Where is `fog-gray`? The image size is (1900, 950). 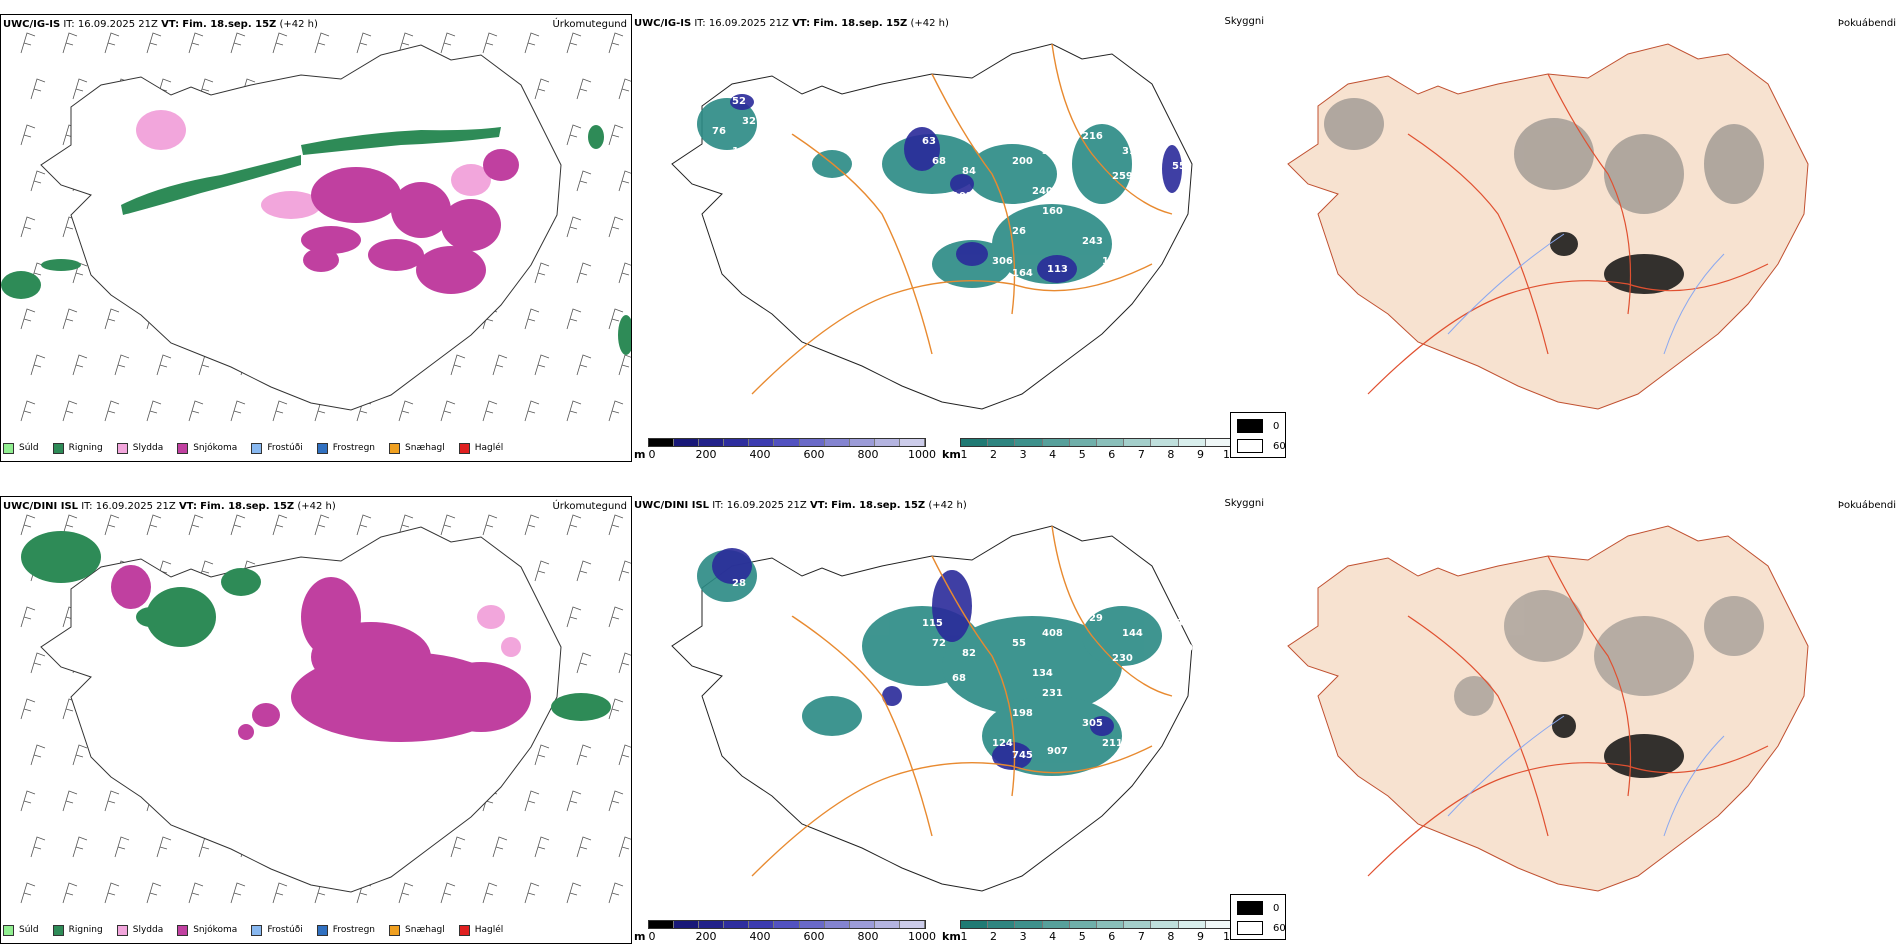
fog-gray is located at coordinates (1544, 156).